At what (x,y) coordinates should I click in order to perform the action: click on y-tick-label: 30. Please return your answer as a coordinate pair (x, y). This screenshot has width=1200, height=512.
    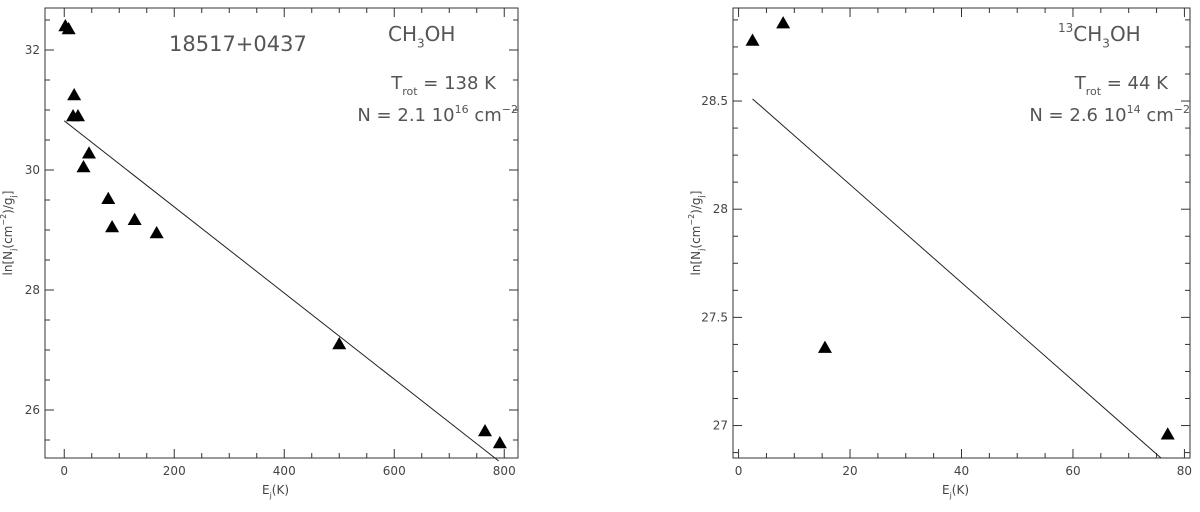
    Looking at the image, I should click on (32, 170).